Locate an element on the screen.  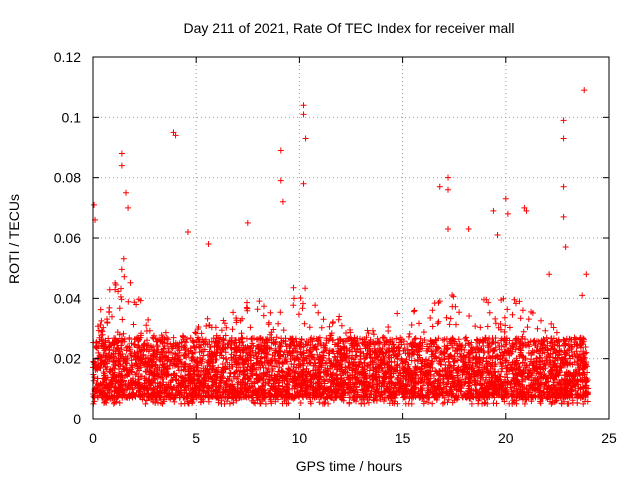
x-tick-label: 0 is located at coordinates (93, 438).